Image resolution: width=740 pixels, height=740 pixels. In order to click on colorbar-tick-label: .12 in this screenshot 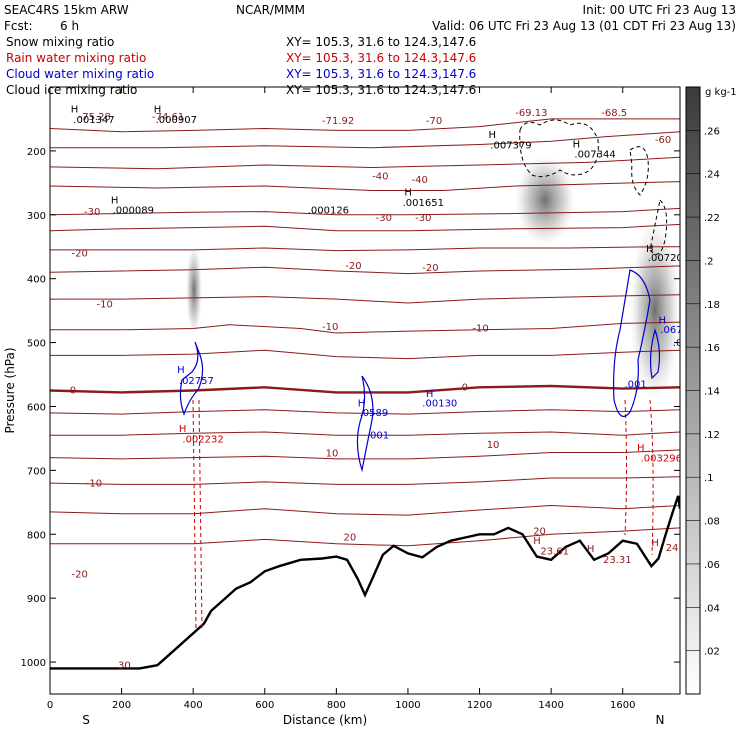, I will do `click(712, 435)`.